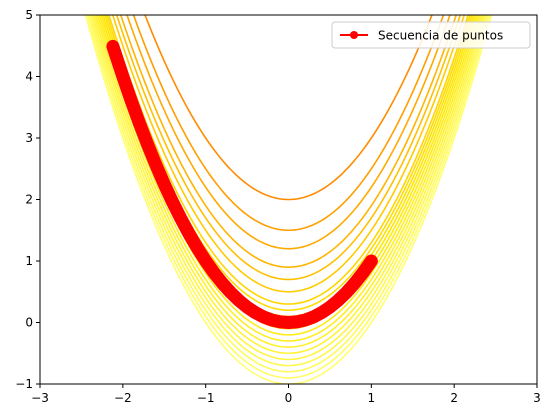  Describe the element at coordinates (440, 36) in the screenshot. I see `legend-label: Secuencia de puntos` at that location.